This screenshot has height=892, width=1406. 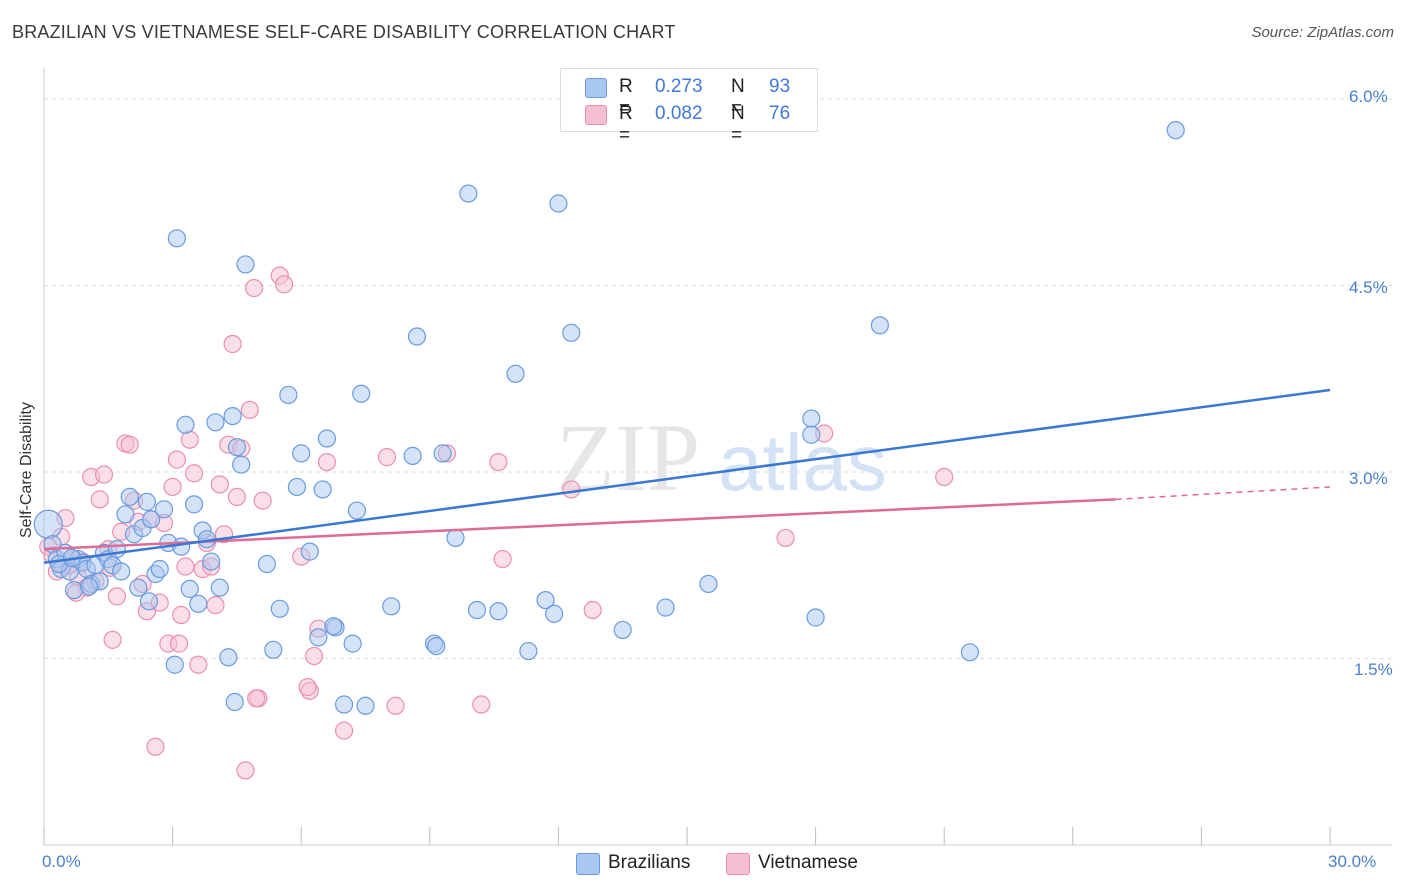 I want to click on y-tick-3: 3.0%, so click(x=1368, y=478).